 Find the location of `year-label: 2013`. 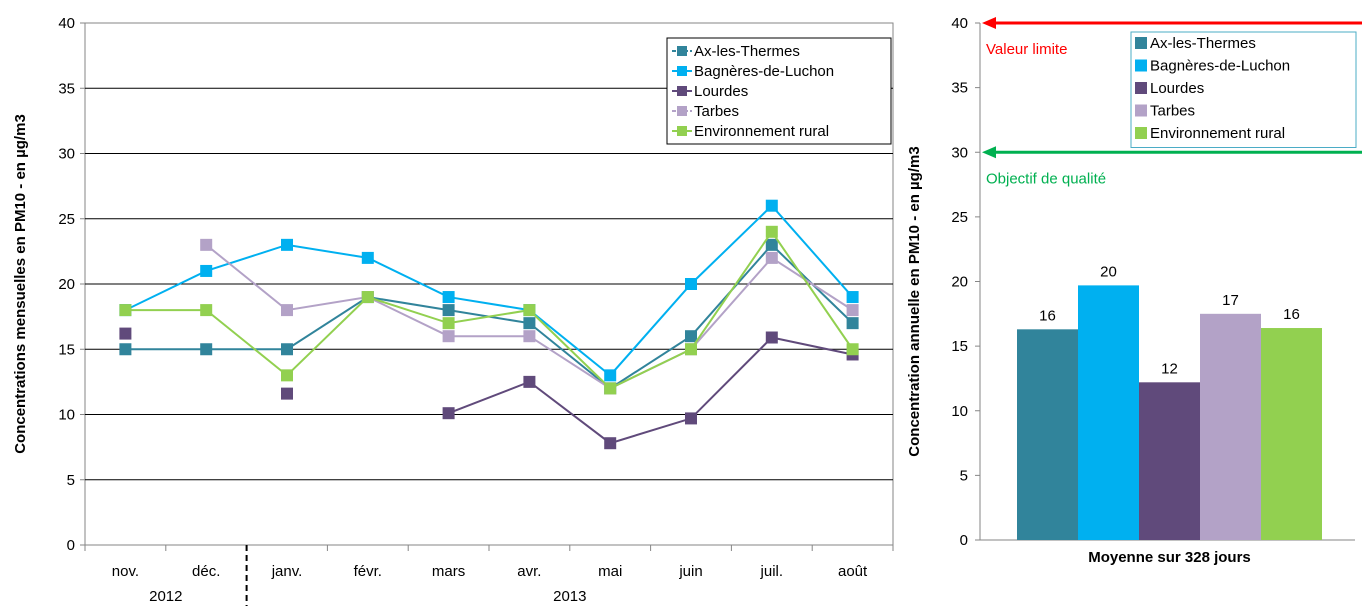

year-label: 2013 is located at coordinates (569, 596).